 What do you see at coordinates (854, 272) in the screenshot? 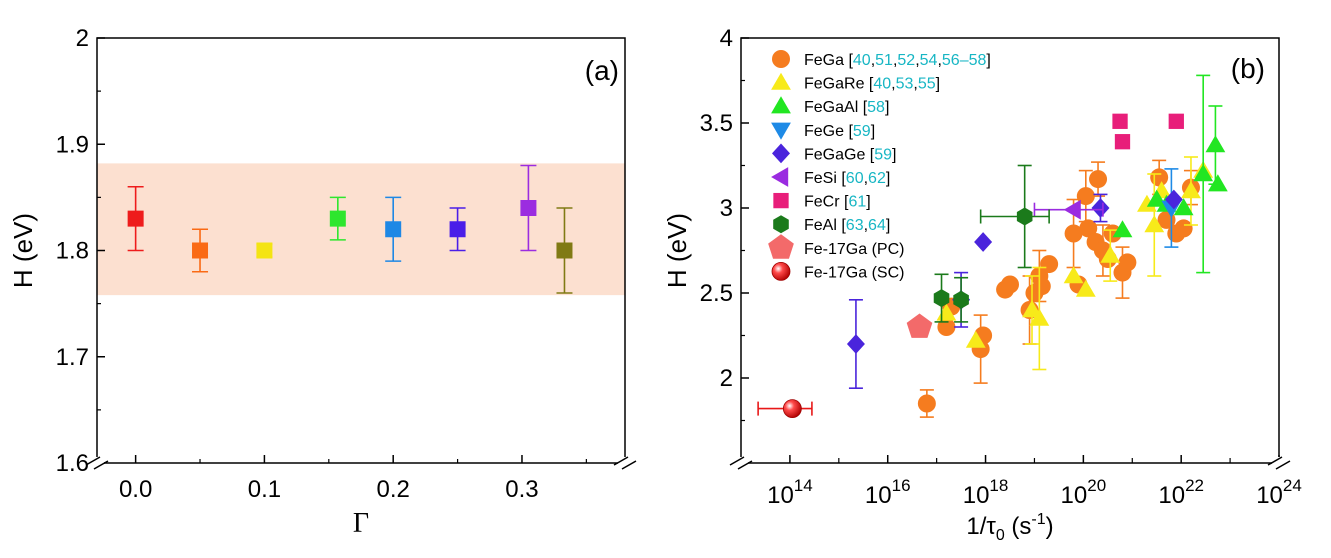
I see `legend-name: Fe-17Ga (SC)` at bounding box center [854, 272].